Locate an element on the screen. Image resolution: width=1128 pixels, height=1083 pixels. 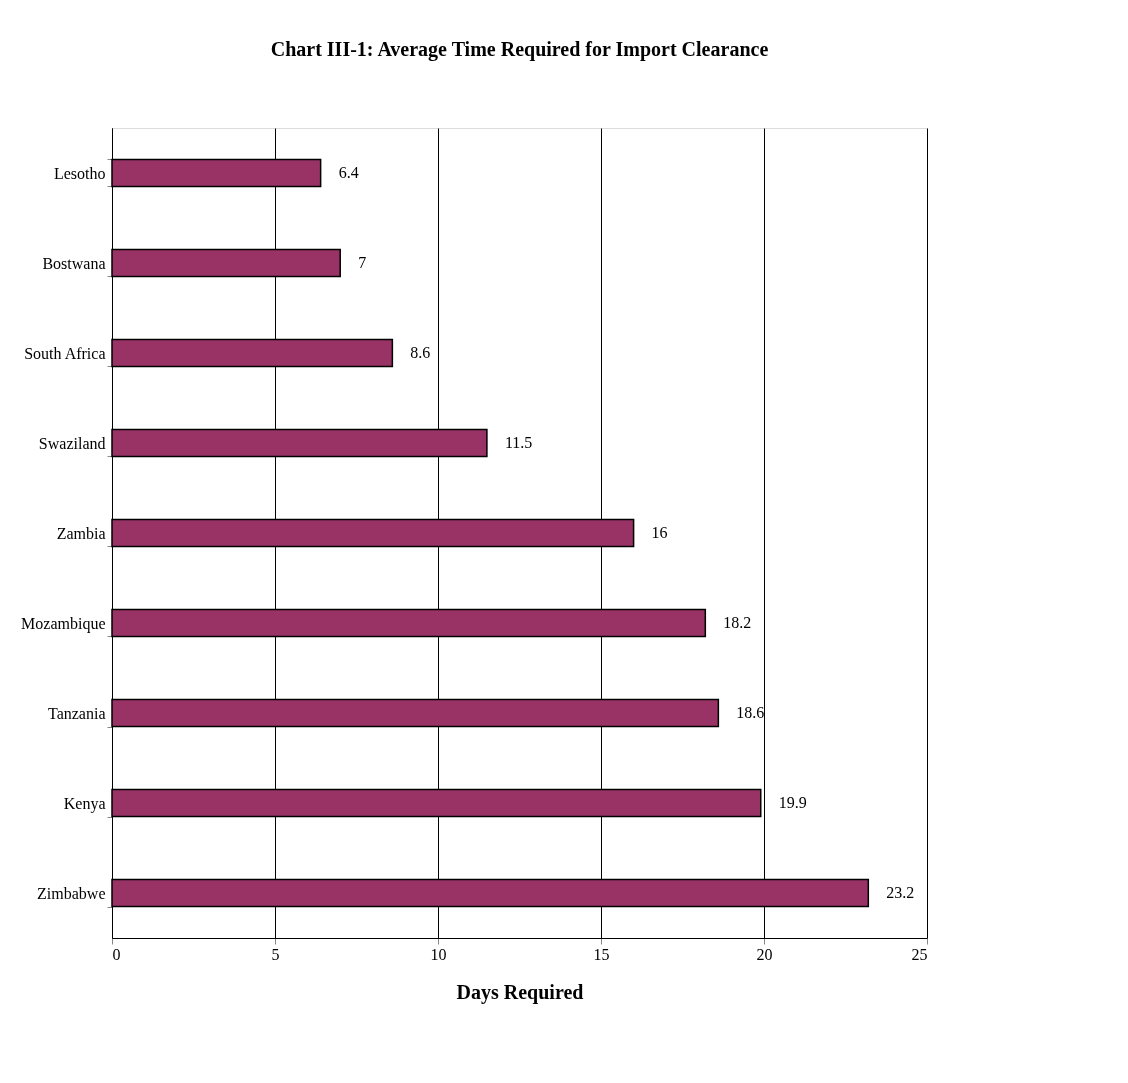
x-tick-label: 20 is located at coordinates (764, 954).